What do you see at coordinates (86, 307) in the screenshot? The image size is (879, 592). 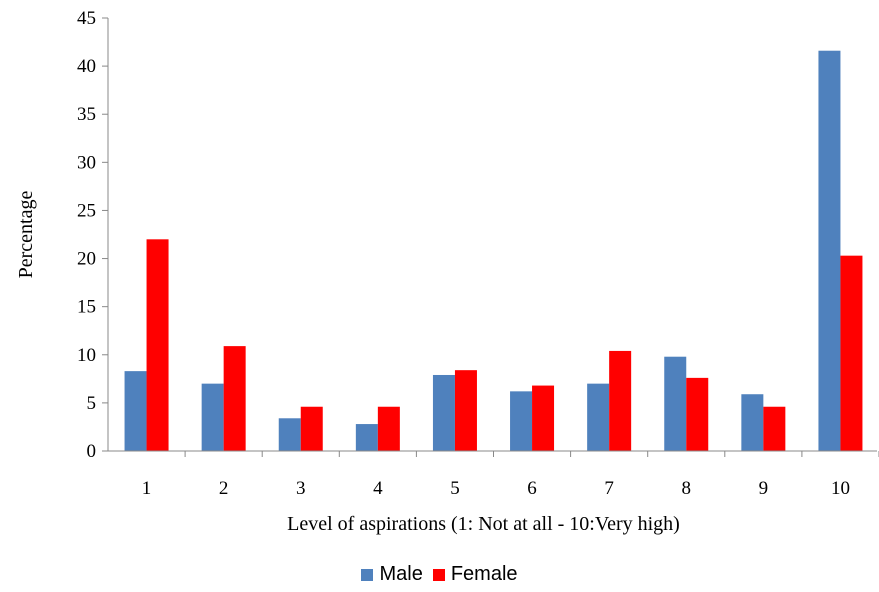 I see `y-tick-label: 15` at bounding box center [86, 307].